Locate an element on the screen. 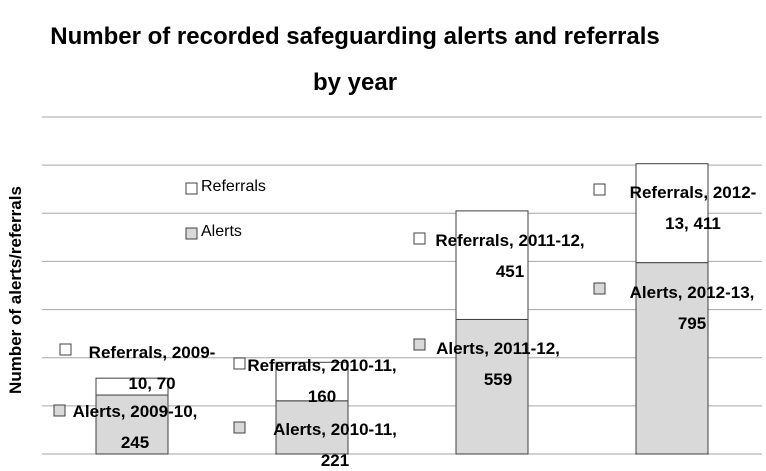  data-label: Alerts, 2009-10, 245 is located at coordinates (135, 427).